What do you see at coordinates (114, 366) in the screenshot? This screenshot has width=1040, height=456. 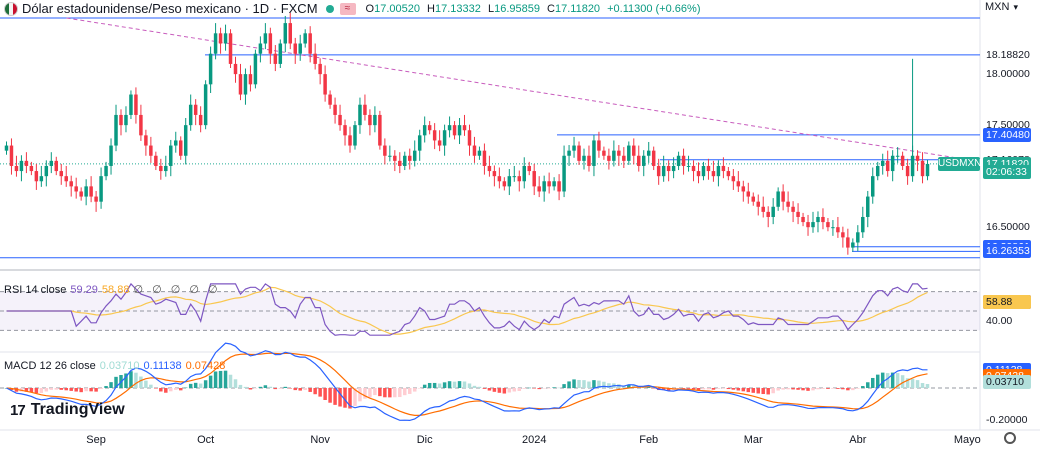 I see `macd-legend: MACD 12 26 close 0.03710 0.11138 0.07428` at bounding box center [114, 366].